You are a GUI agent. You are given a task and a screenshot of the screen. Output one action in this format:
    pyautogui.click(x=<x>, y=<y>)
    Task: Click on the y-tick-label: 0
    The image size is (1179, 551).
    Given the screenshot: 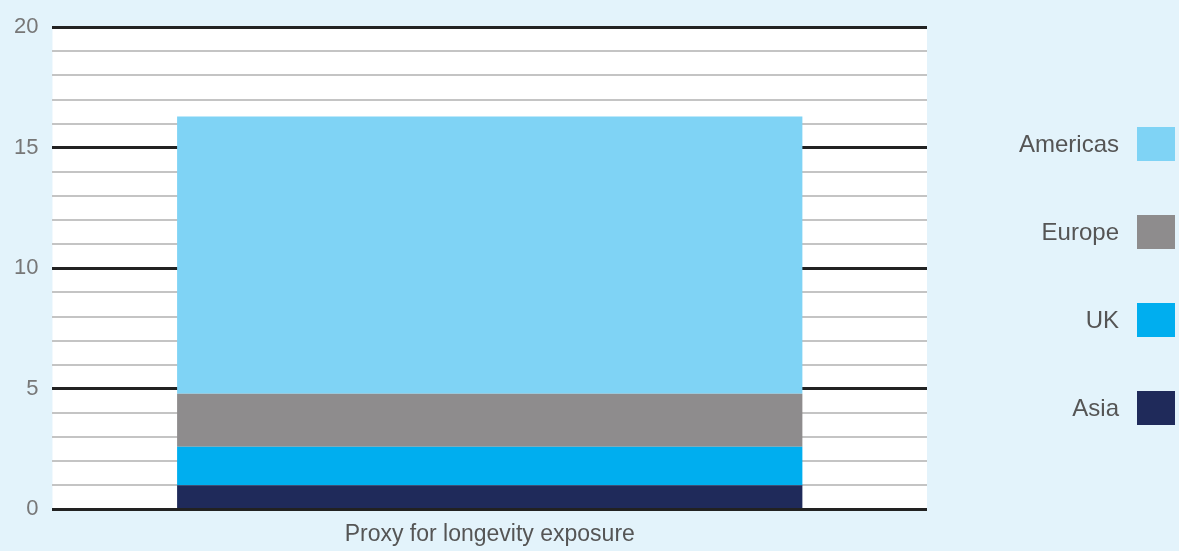 What is the action you would take?
    pyautogui.click(x=32, y=508)
    